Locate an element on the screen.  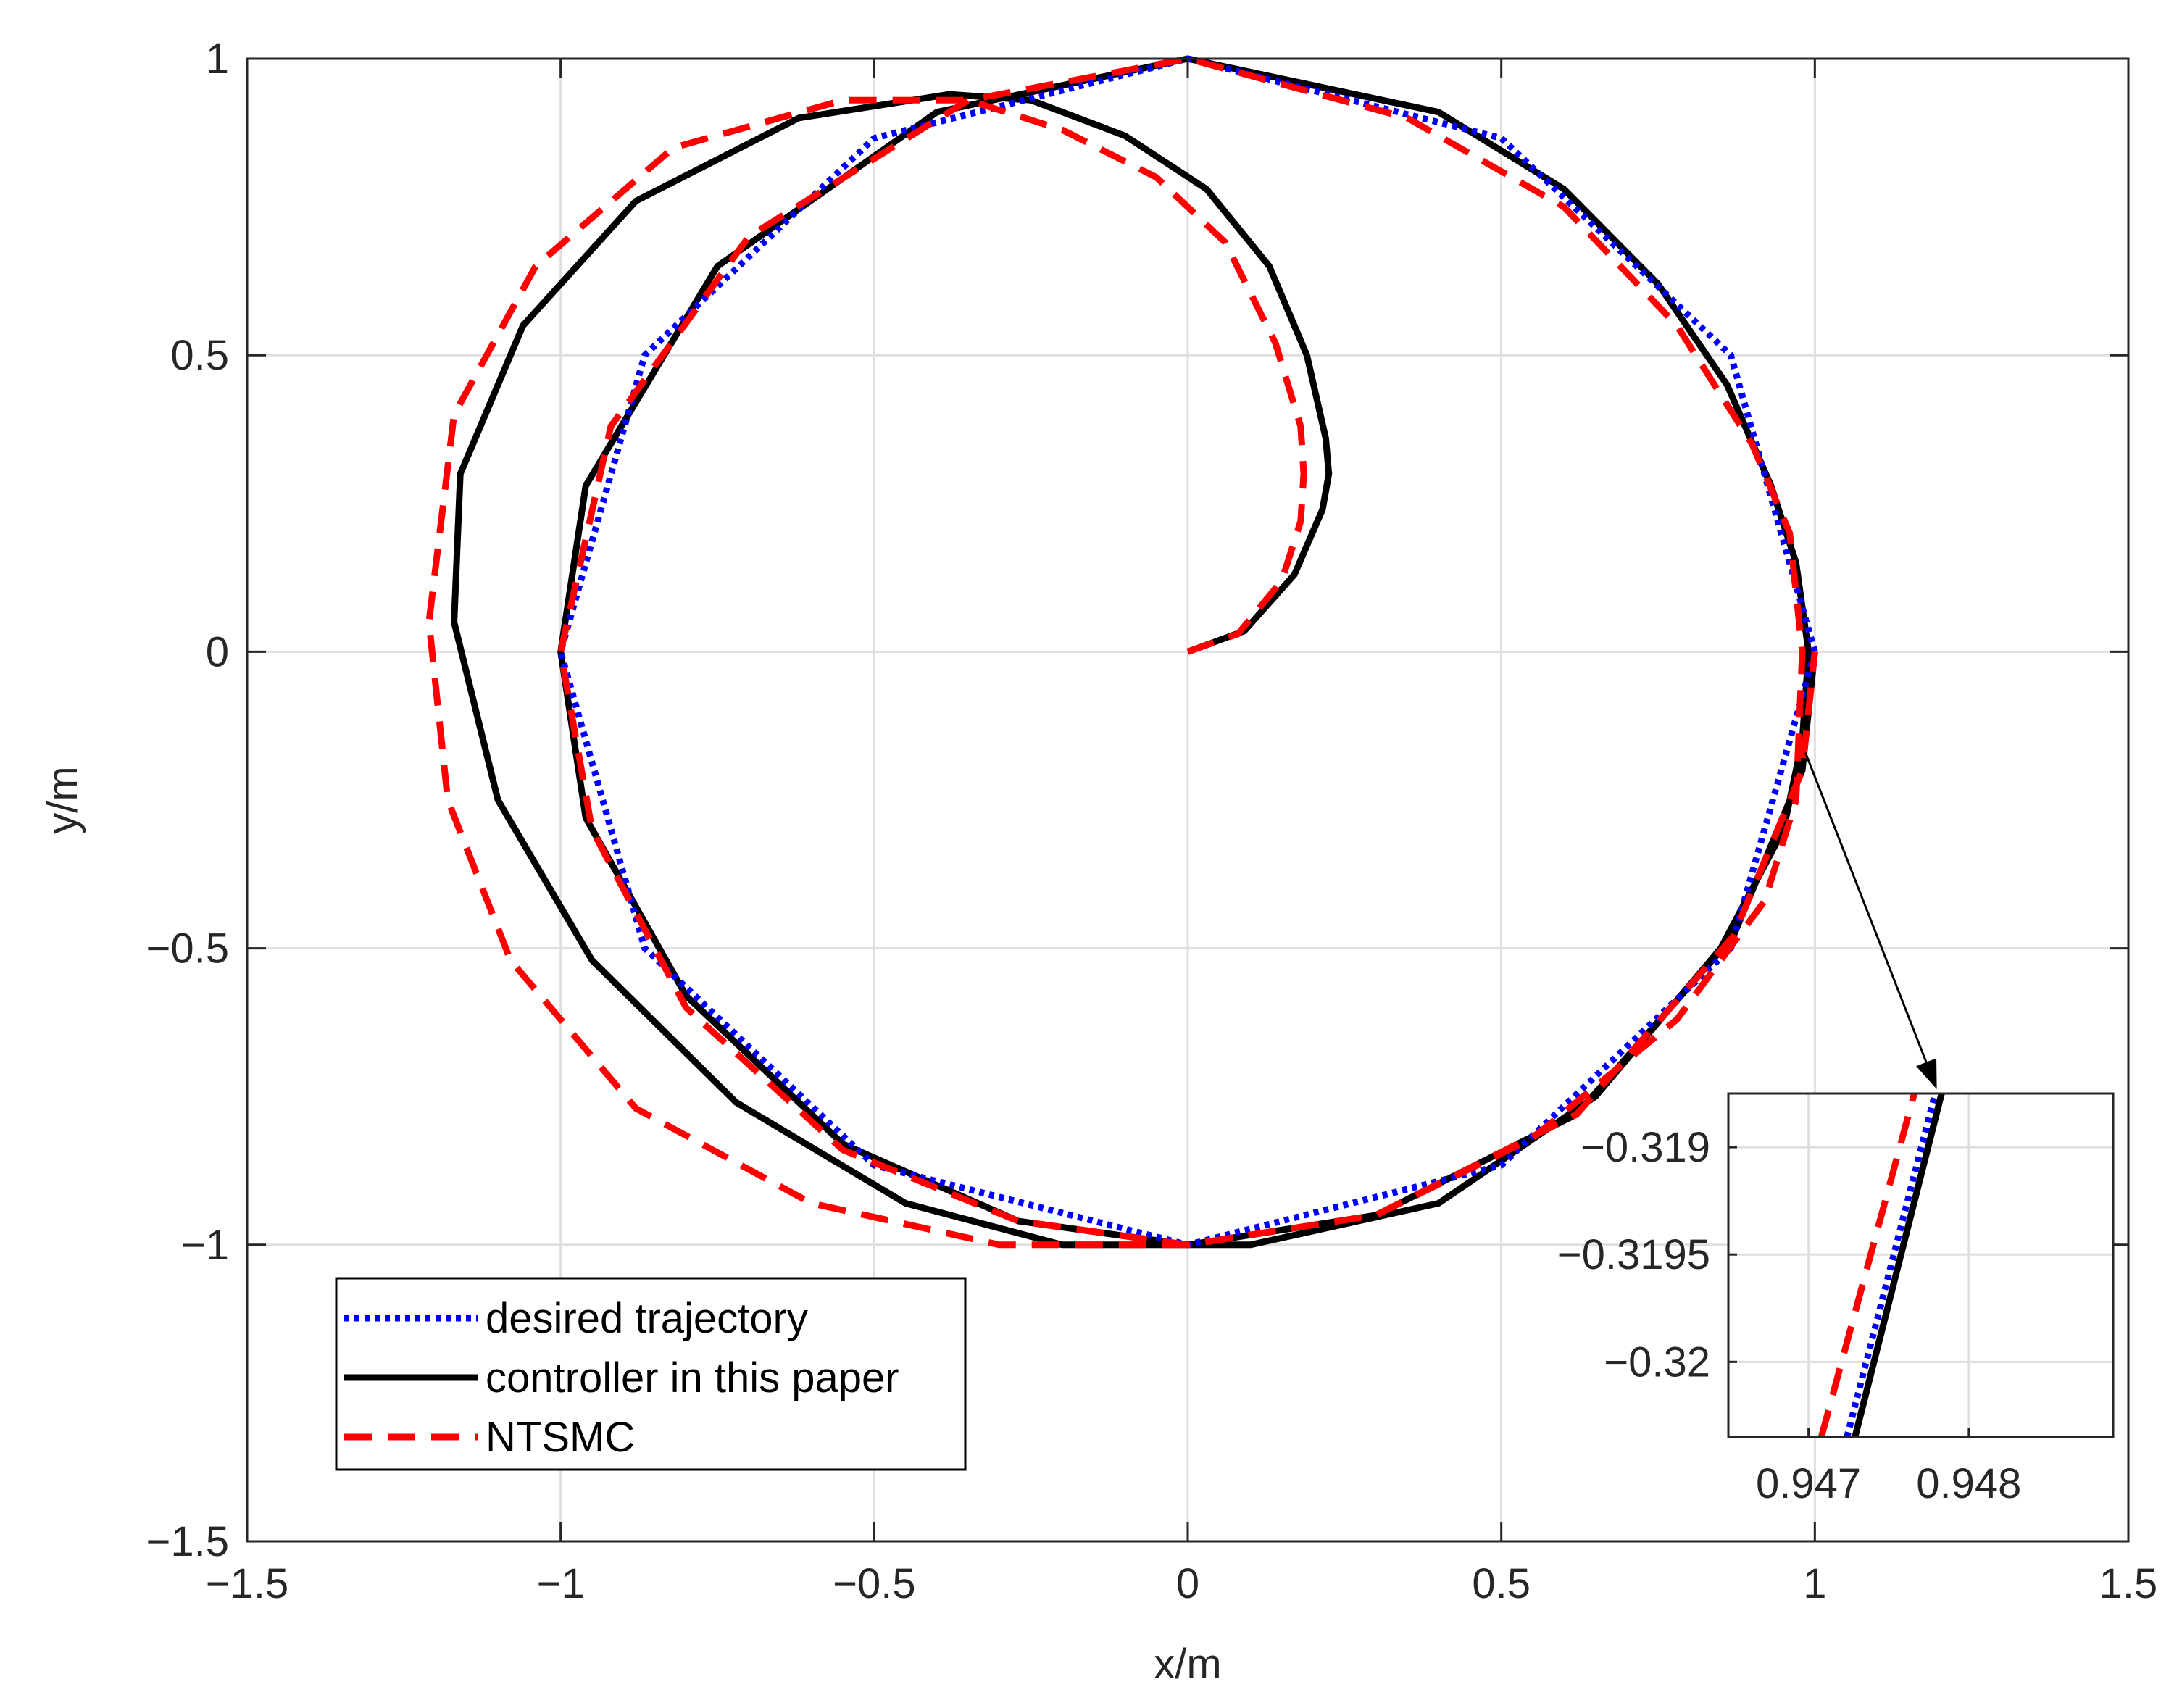
y-axis-label: y/m is located at coordinates (62, 799).